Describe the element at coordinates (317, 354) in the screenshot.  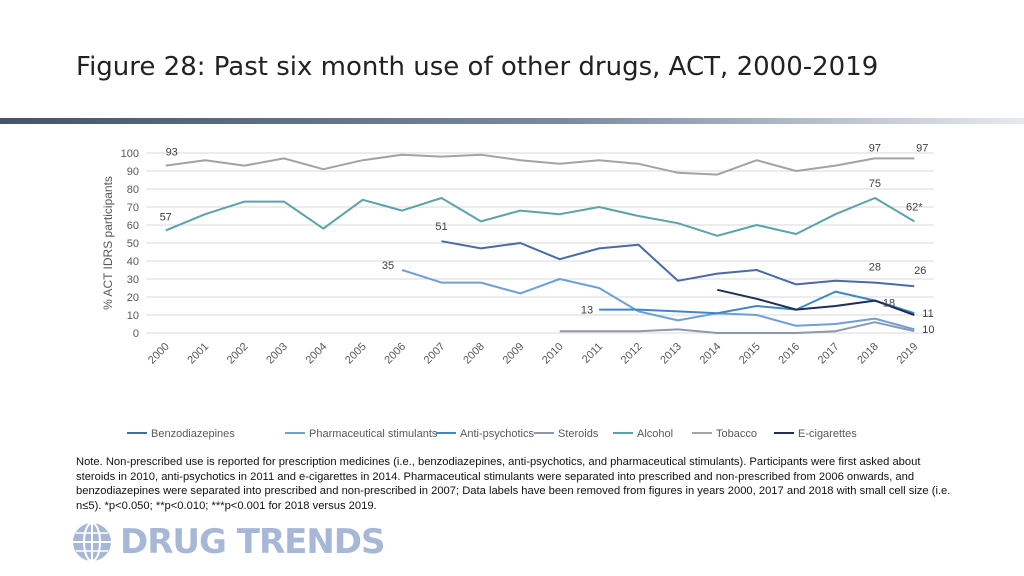
I see `x-tick-label: 2004` at that location.